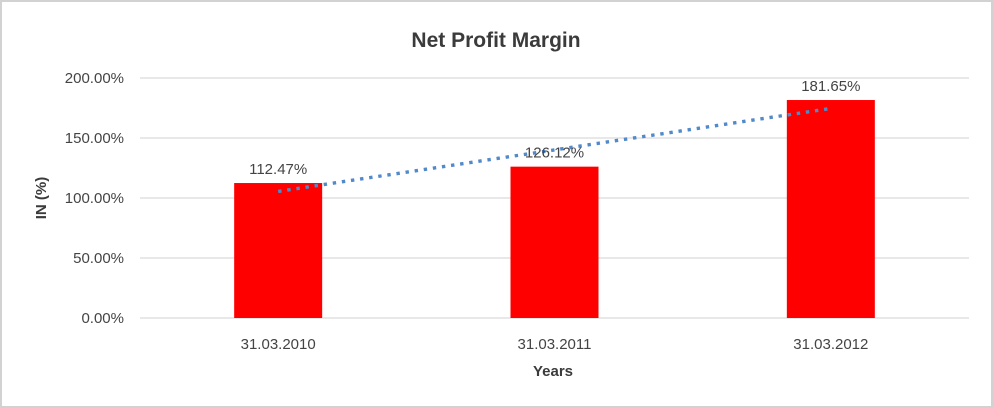  I want to click on y-axis-tick-labels: 0.00% 50.00% 100.00% 150.00% 200.00%, so click(94, 198).